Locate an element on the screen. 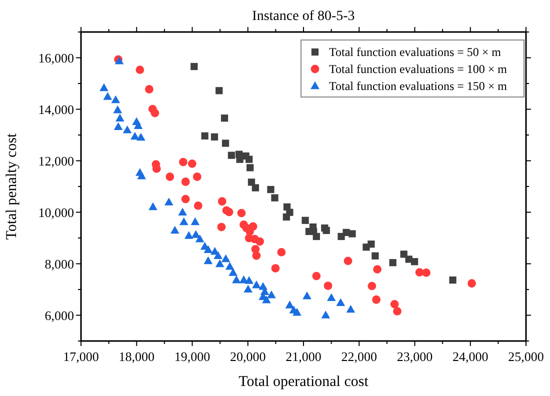  legend-label: Total function evaluations = 100 × m is located at coordinates (418, 69).